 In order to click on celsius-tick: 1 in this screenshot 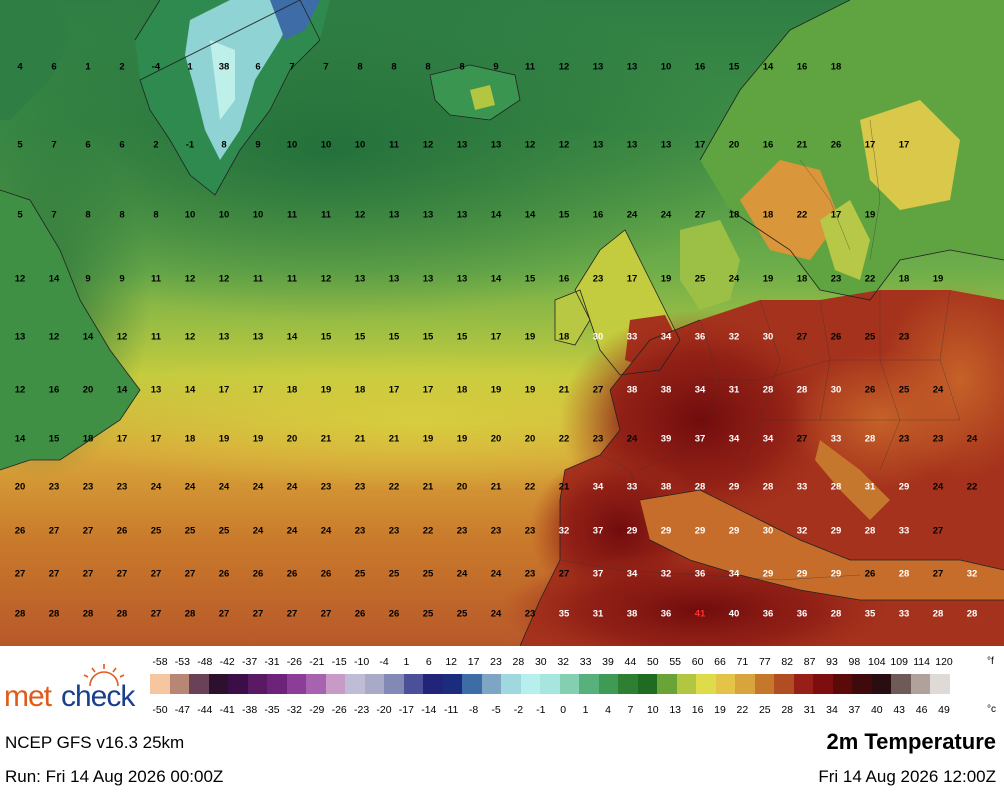, I will do `click(585, 710)`.